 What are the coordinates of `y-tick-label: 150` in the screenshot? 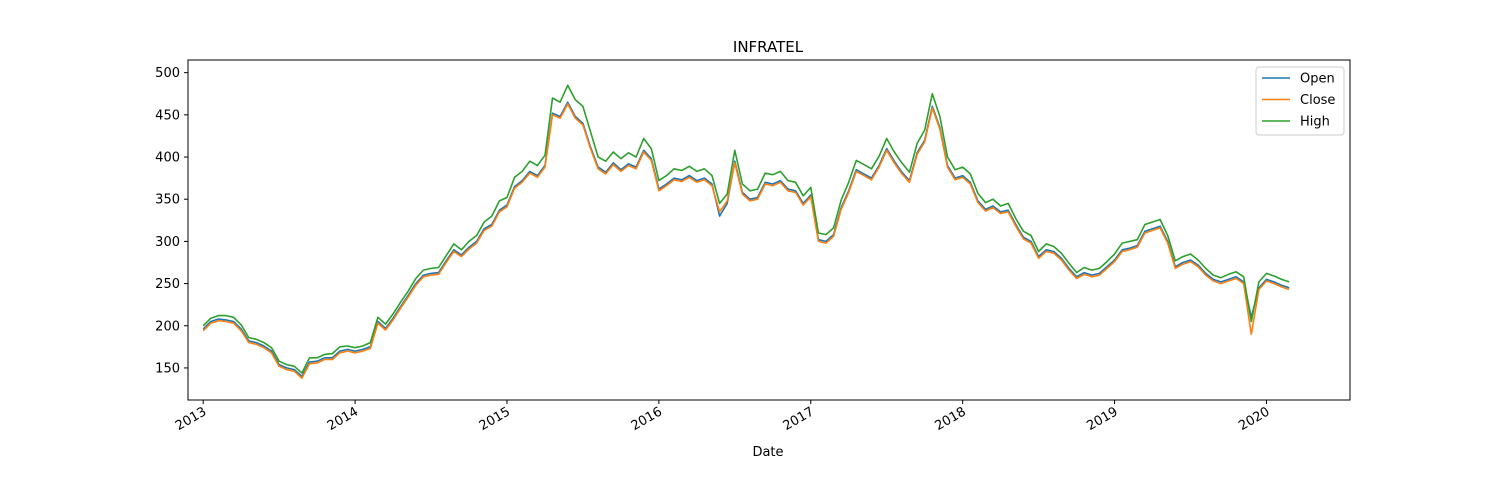 It's located at (167, 368).